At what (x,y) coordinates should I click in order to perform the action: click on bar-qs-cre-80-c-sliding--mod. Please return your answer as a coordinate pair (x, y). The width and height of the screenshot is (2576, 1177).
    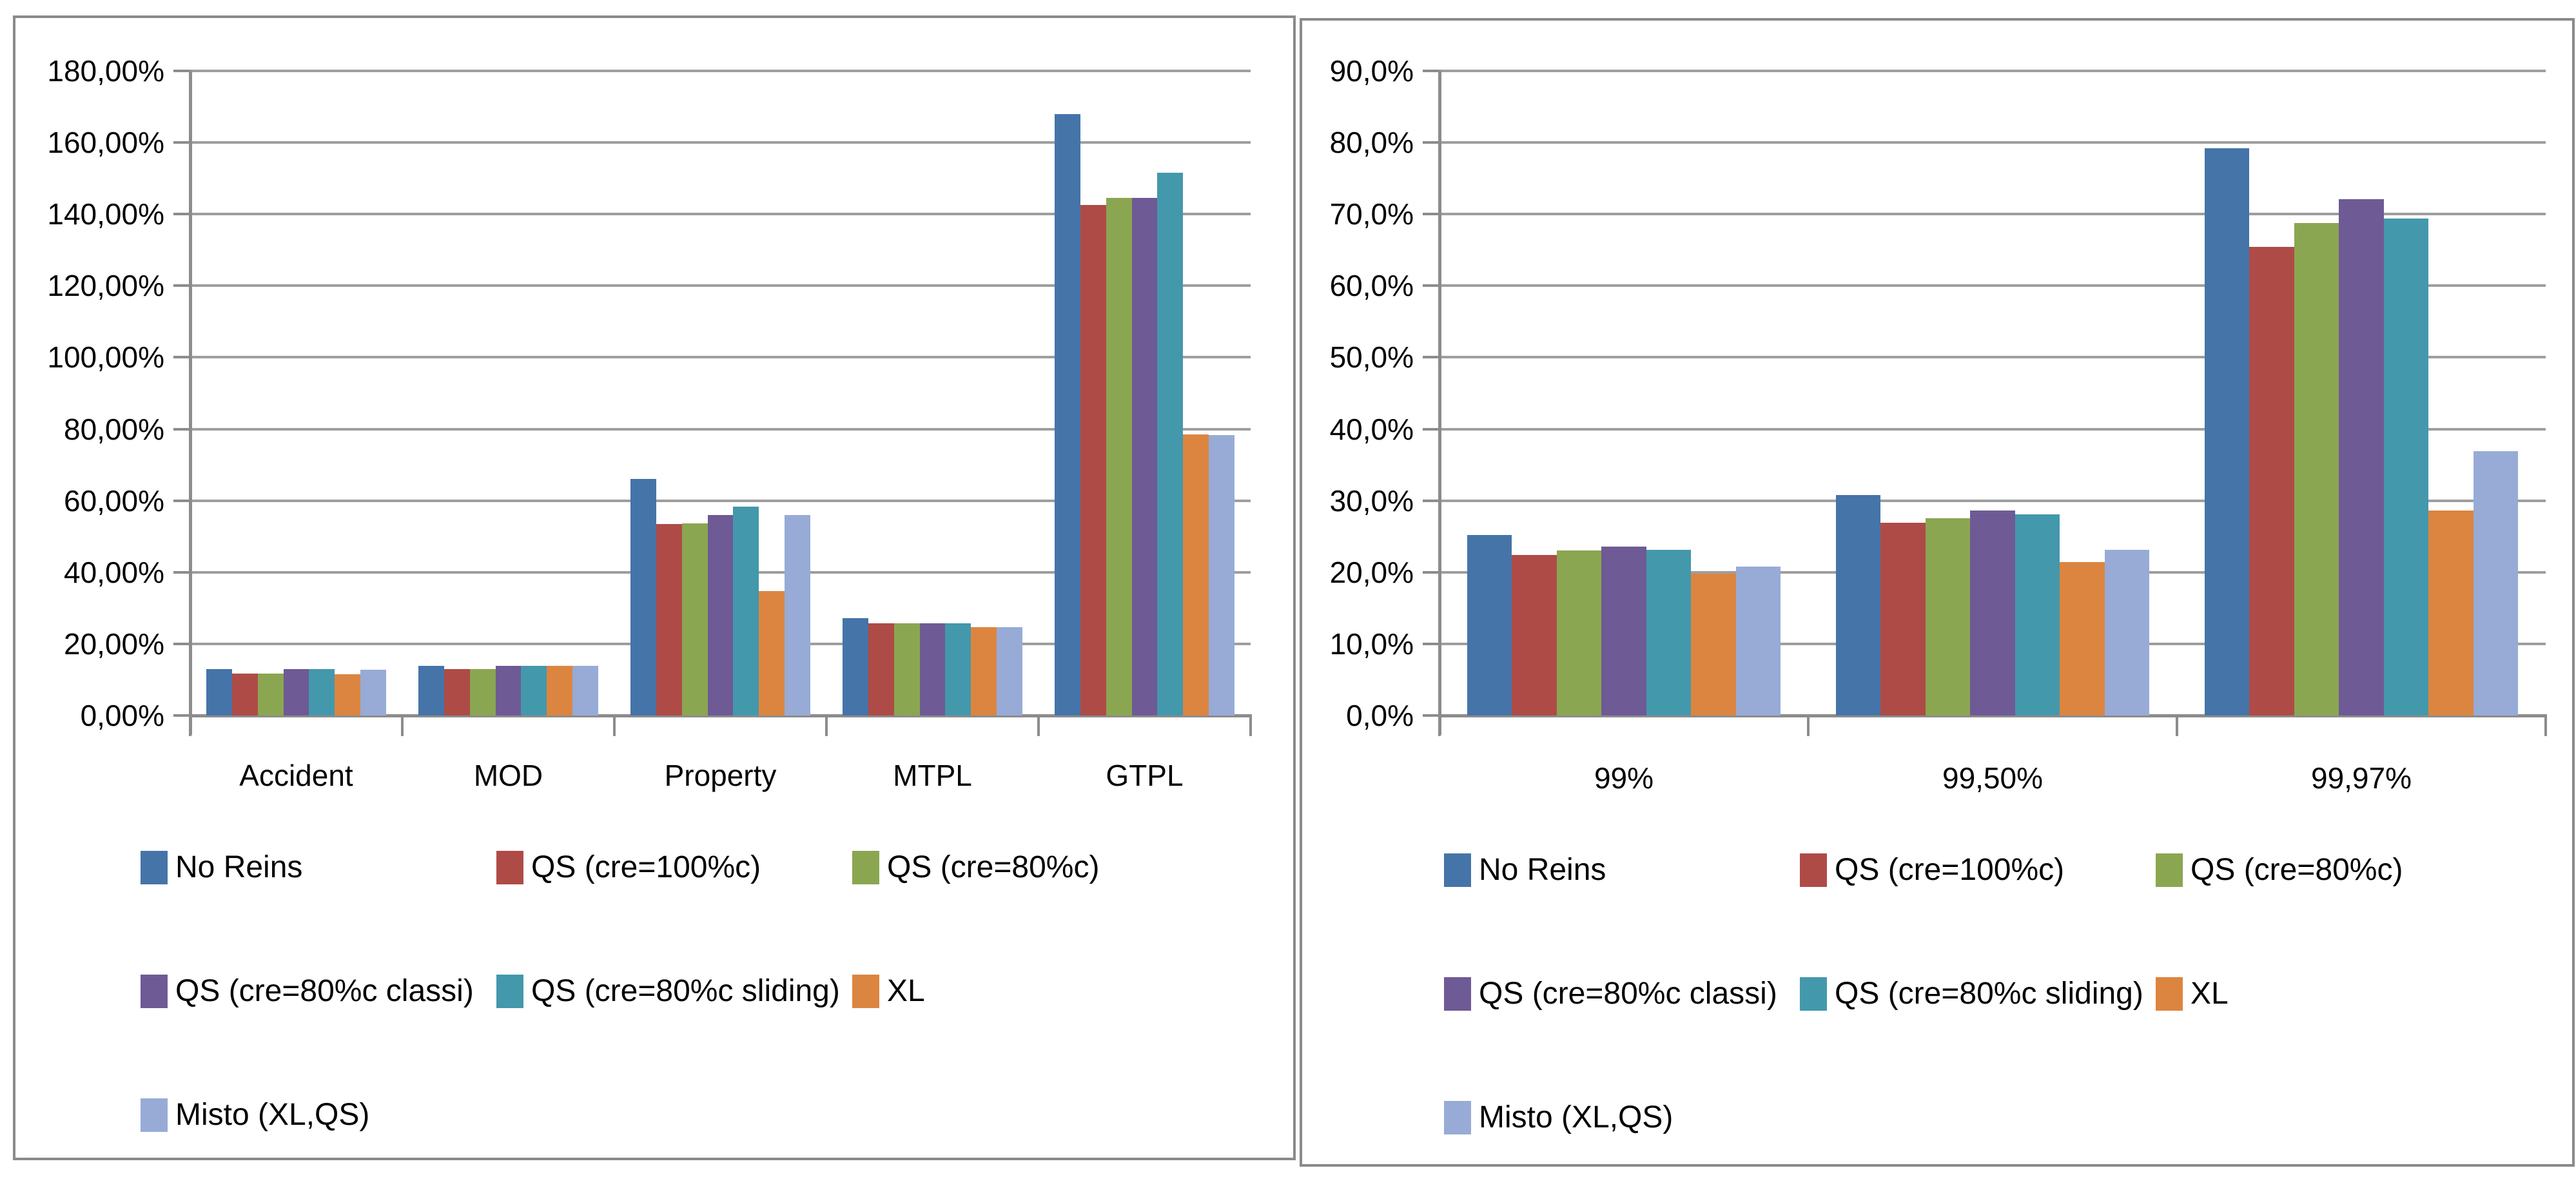
    Looking at the image, I should click on (534, 690).